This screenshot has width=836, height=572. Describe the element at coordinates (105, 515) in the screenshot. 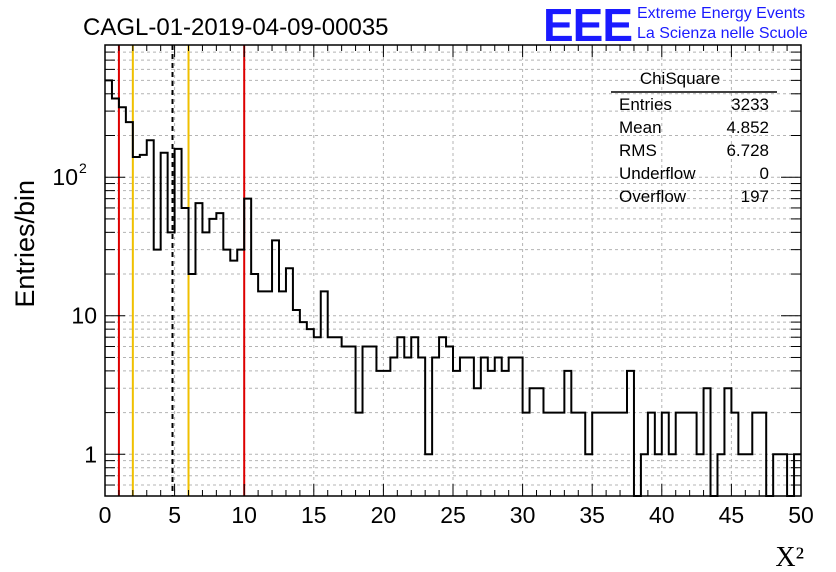

I see `x-tick-label: 0` at that location.